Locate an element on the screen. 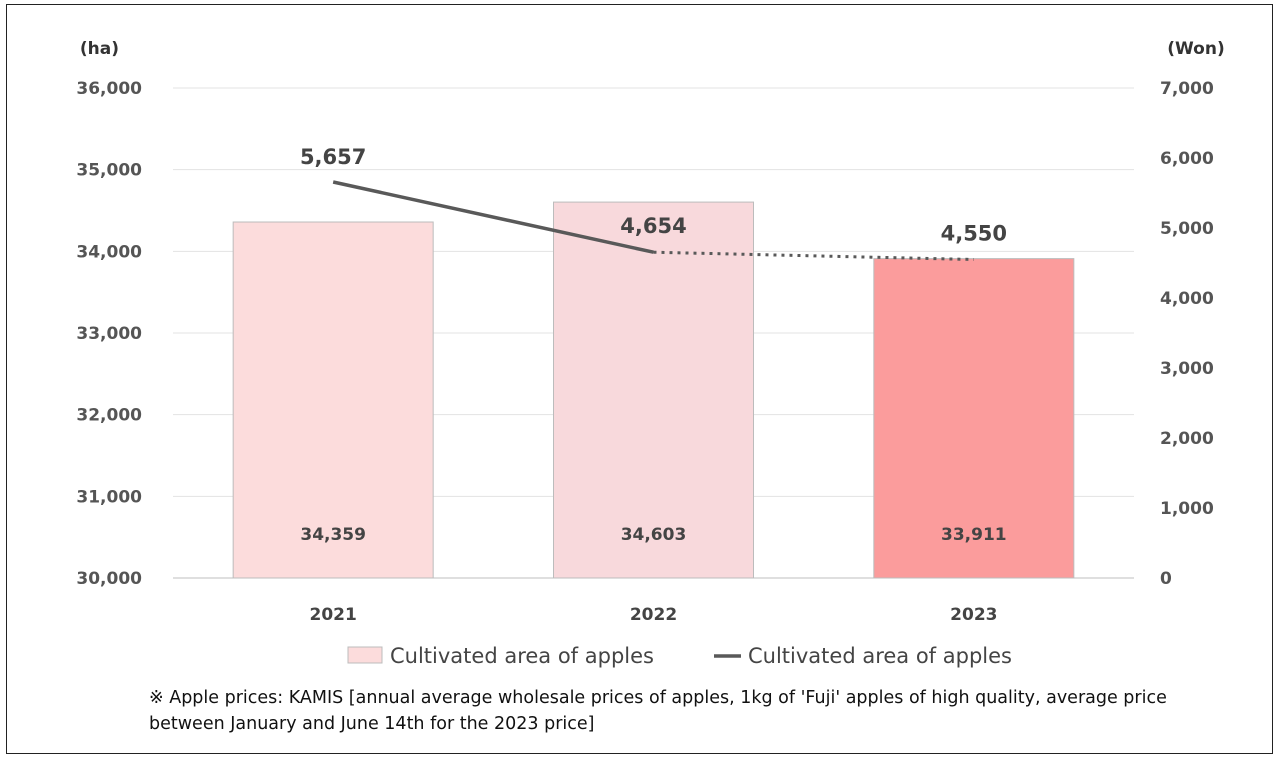 The height and width of the screenshot is (760, 1281). left-axis-tick-label: 36,000 is located at coordinates (109, 89).